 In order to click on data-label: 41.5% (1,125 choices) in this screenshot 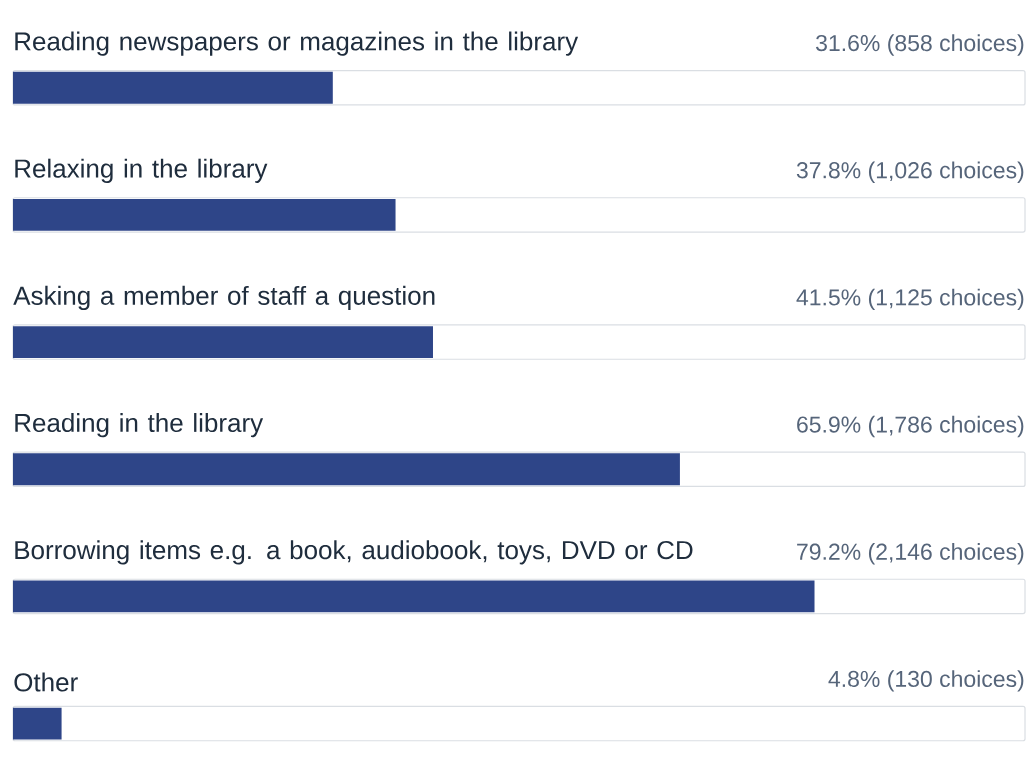, I will do `click(910, 299)`.